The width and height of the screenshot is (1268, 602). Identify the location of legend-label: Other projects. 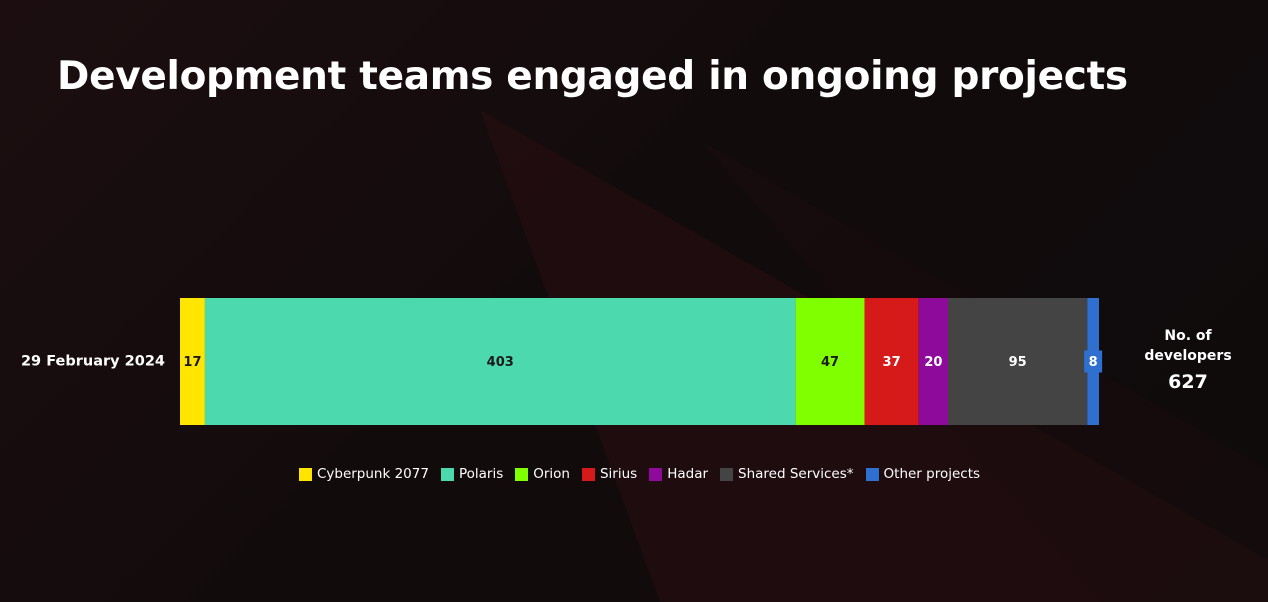
(932, 474).